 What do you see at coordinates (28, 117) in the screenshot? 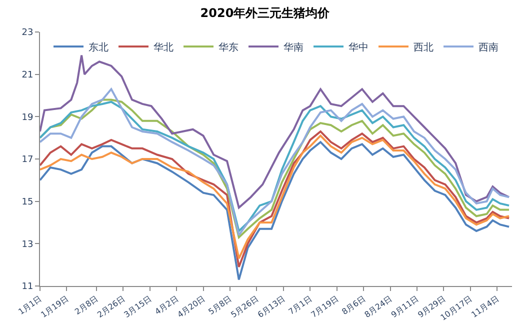
I see `y-tick-label: 19` at bounding box center [28, 117].